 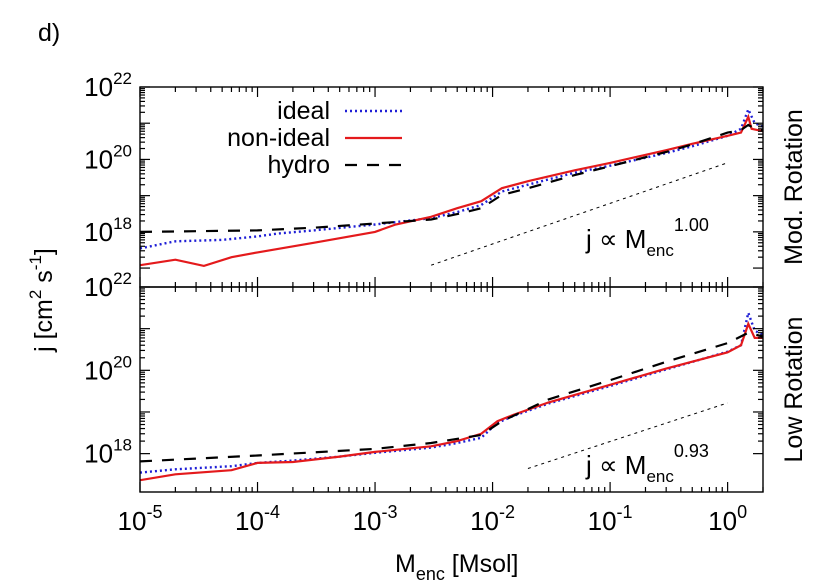 What do you see at coordinates (610, 519) in the screenshot?
I see `x-tick-label--1: 10⁻¹` at bounding box center [610, 519].